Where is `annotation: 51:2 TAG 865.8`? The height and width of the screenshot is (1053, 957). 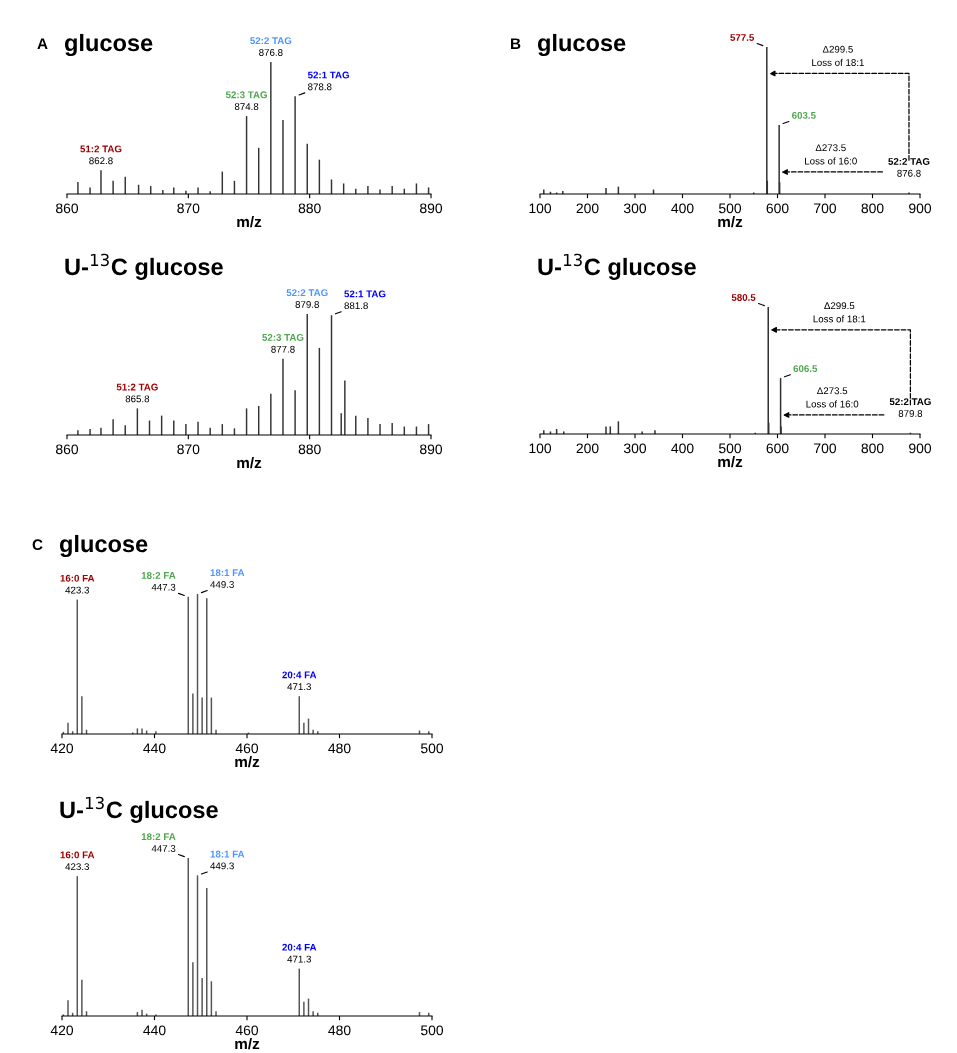 annotation: 51:2 TAG 865.8 is located at coordinates (137, 393).